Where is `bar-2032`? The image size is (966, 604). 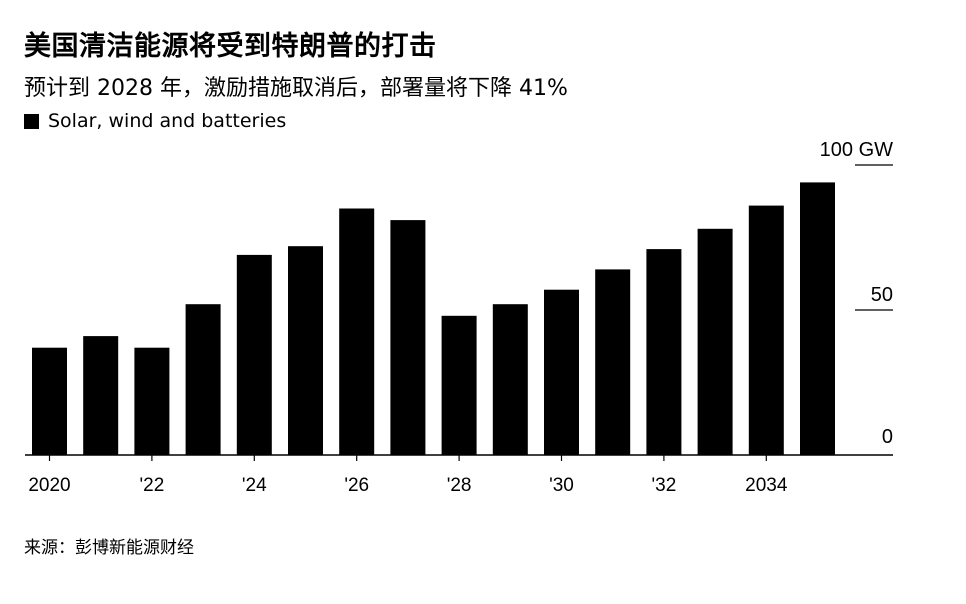 bar-2032 is located at coordinates (664, 352).